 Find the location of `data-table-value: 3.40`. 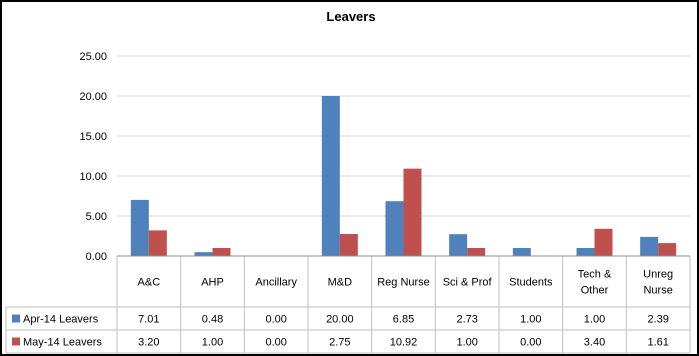

data-table-value: 3.40 is located at coordinates (594, 343).